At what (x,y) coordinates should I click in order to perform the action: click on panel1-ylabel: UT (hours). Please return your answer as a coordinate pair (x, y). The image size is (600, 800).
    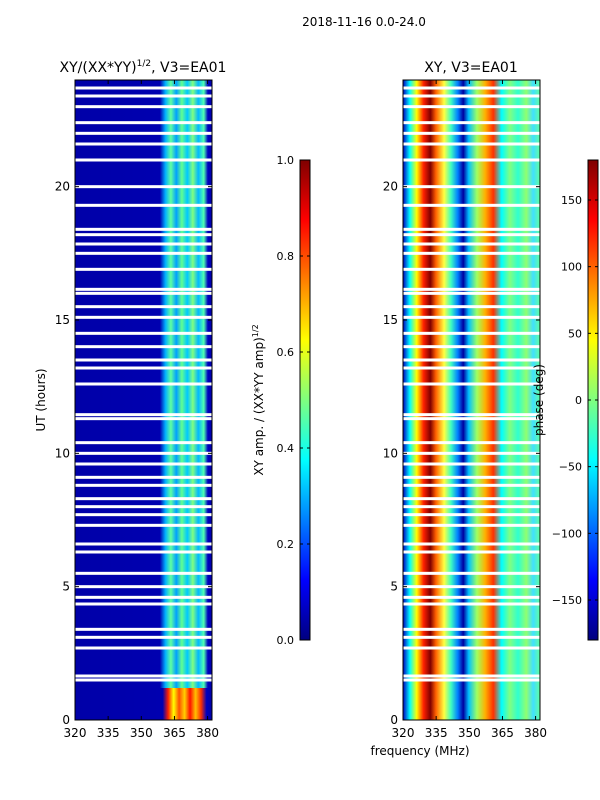
    Looking at the image, I should click on (41, 399).